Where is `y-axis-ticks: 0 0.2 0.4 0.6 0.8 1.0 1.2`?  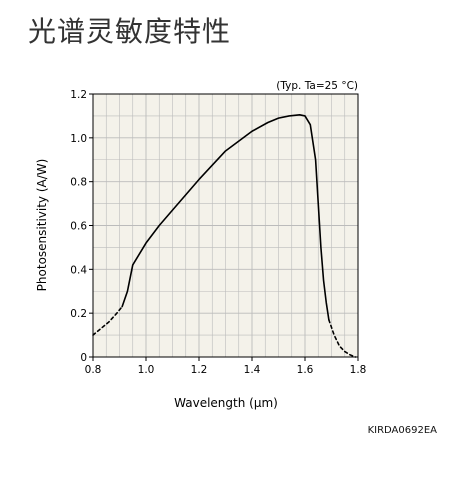
y-axis-ticks: 0 0.2 0.4 0.6 0.8 1.0 1.2 is located at coordinates (81, 226).